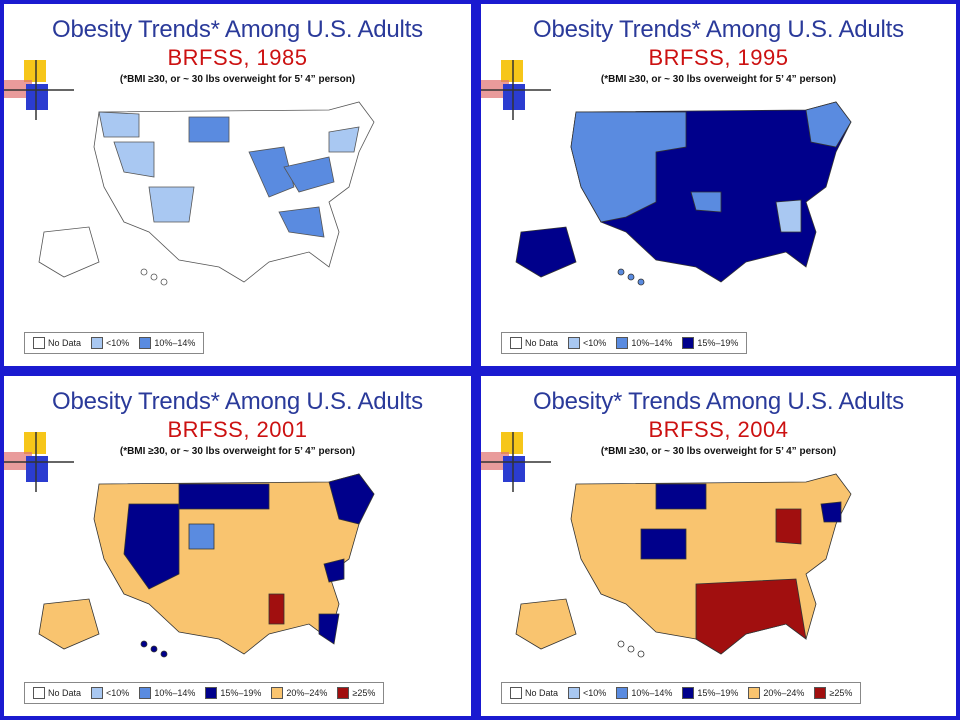  I want to click on panel-subtitle: BRFSS, 1985, so click(237, 57).